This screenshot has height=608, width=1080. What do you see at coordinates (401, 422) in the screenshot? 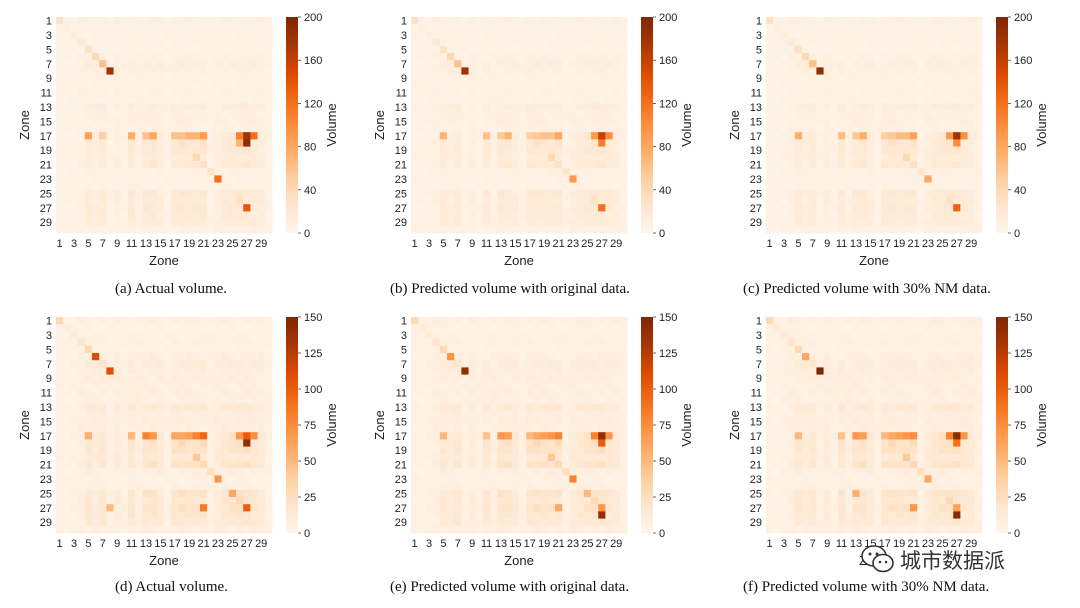
I see `y-tick-label: 15` at bounding box center [401, 422].